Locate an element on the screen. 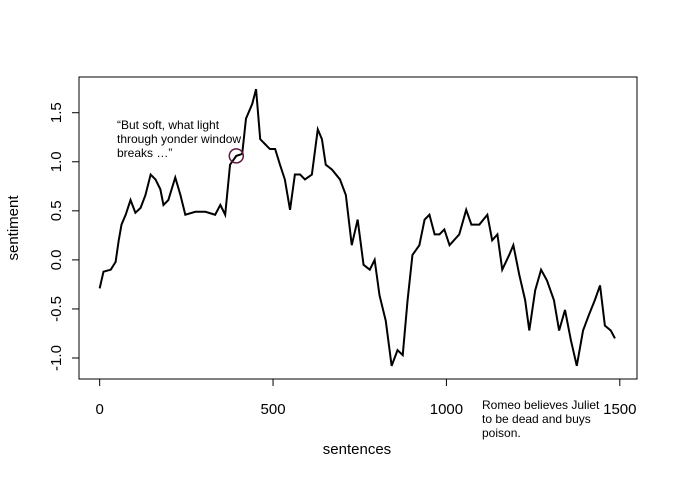  annotation-text: Romeo believes Juliet is located at coordinates (541, 405).